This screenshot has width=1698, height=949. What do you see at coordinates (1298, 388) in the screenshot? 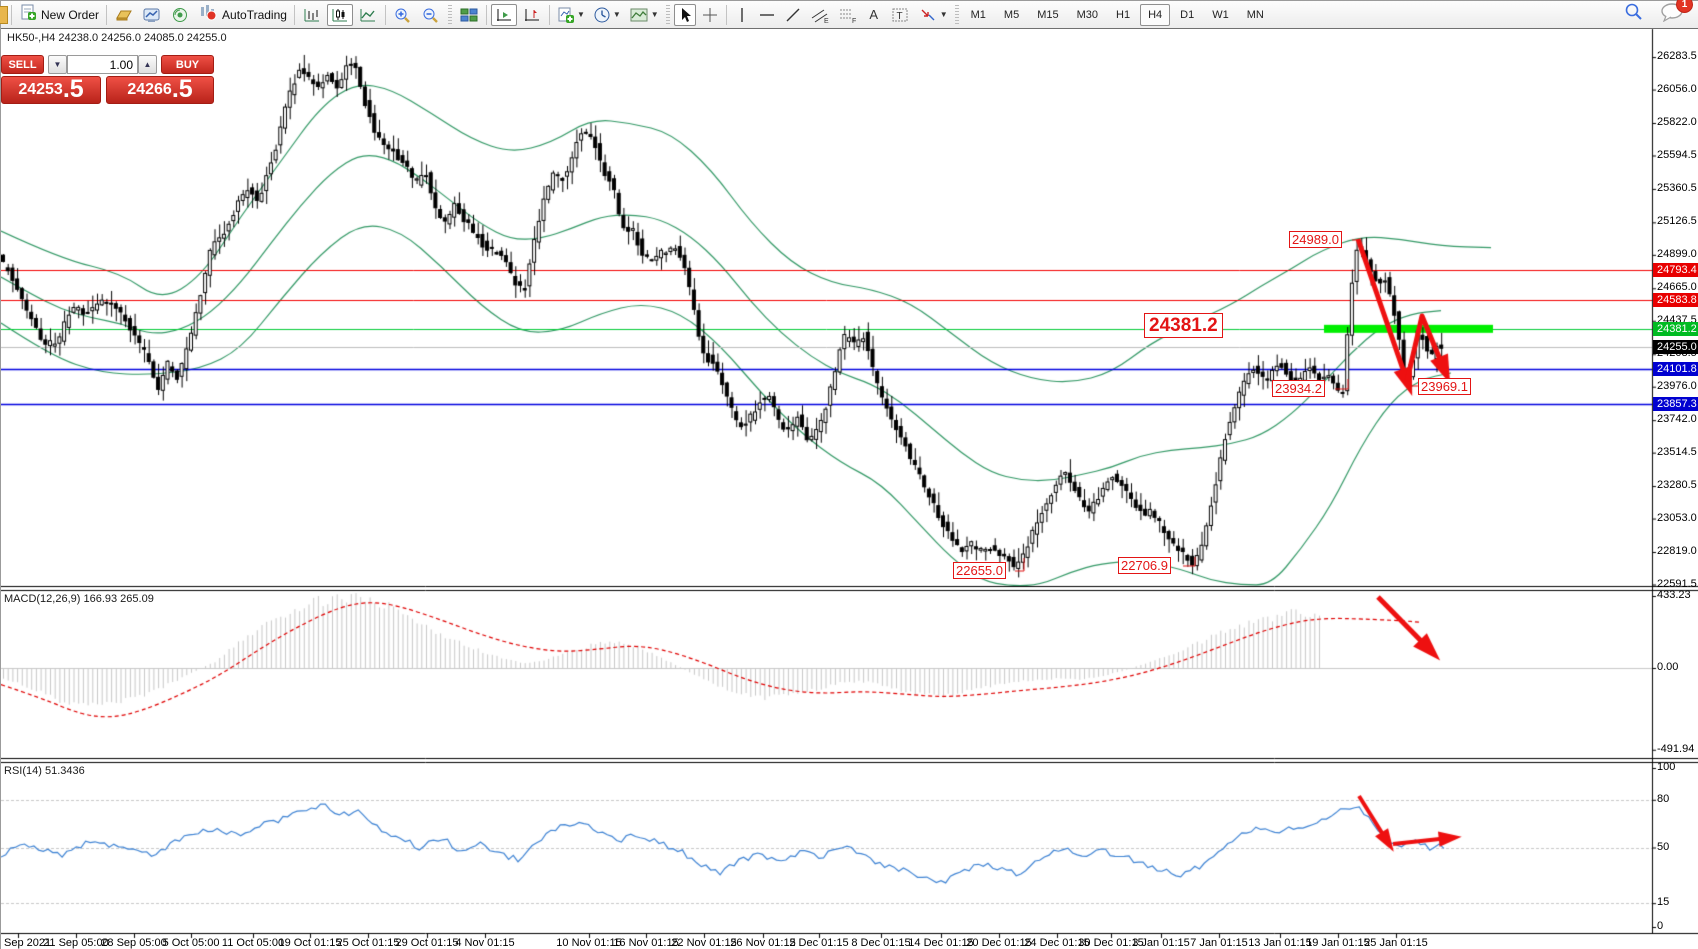
I see `price-callout: 23934.2` at bounding box center [1298, 388].